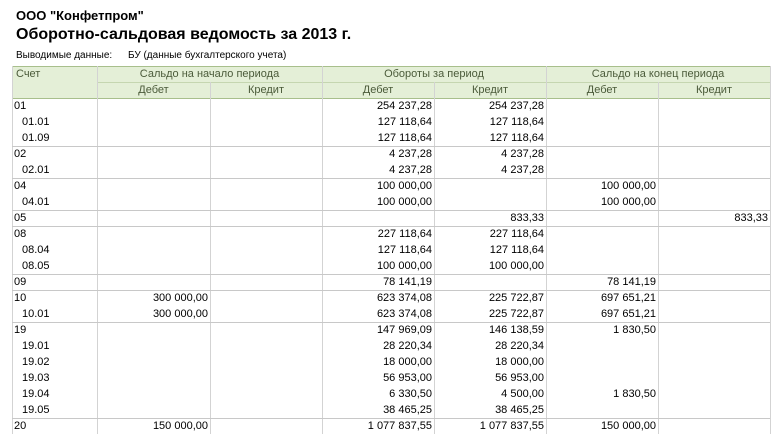 The height and width of the screenshot is (446, 781). I want to click on filter-label: Выводимые данные:, so click(64, 55).